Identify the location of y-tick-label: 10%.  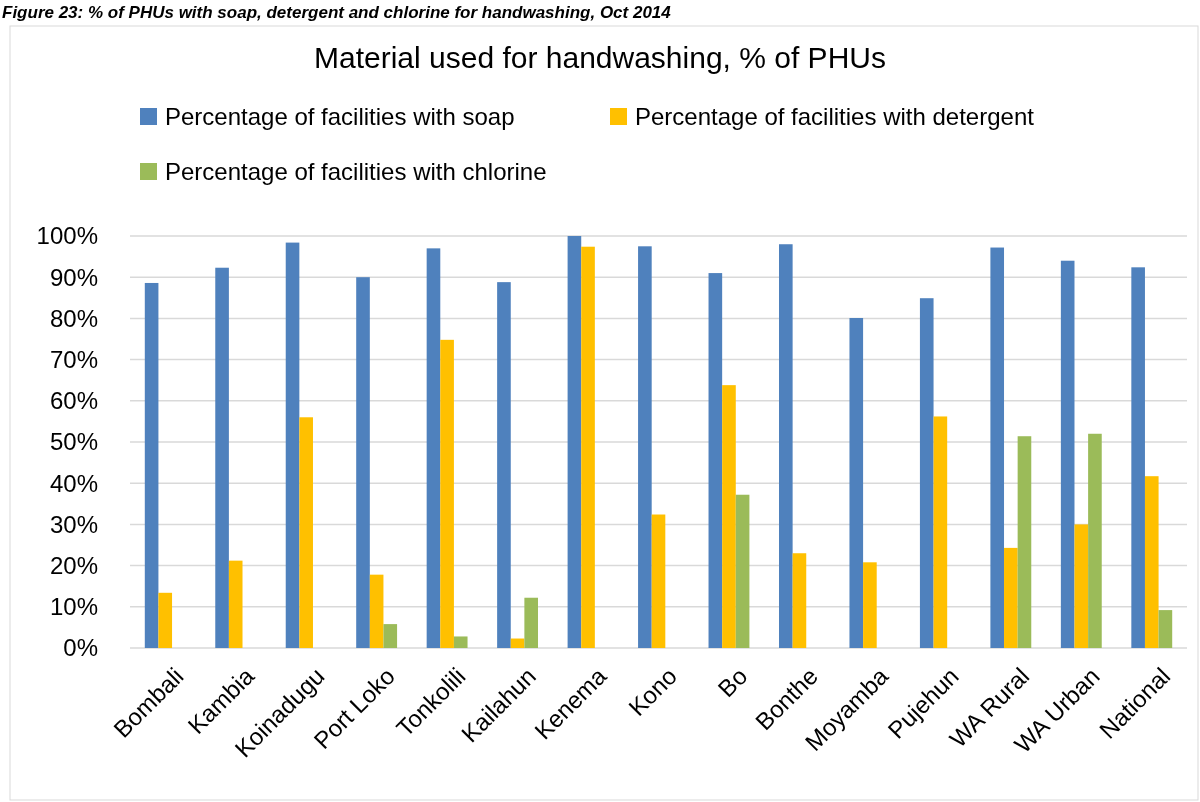
(73, 607).